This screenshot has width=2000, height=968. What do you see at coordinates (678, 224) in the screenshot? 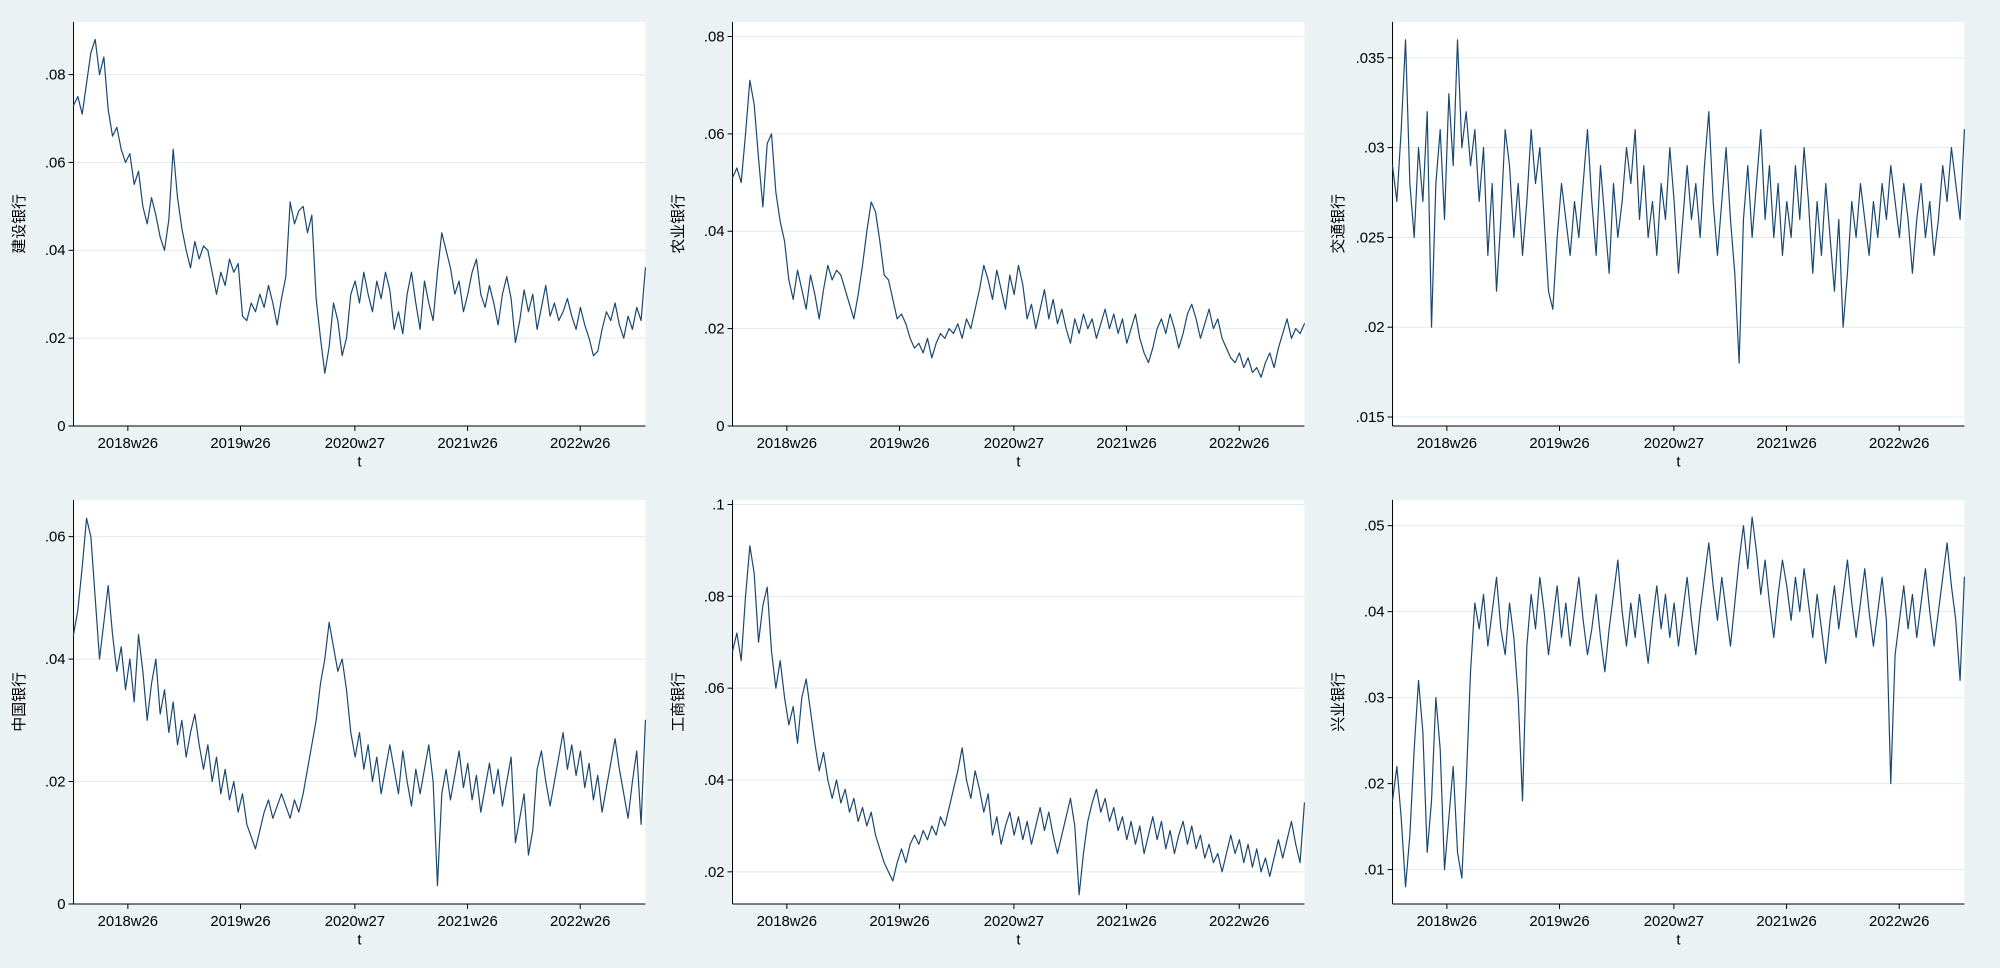
I see `y-axis-title: 农业银行` at bounding box center [678, 224].